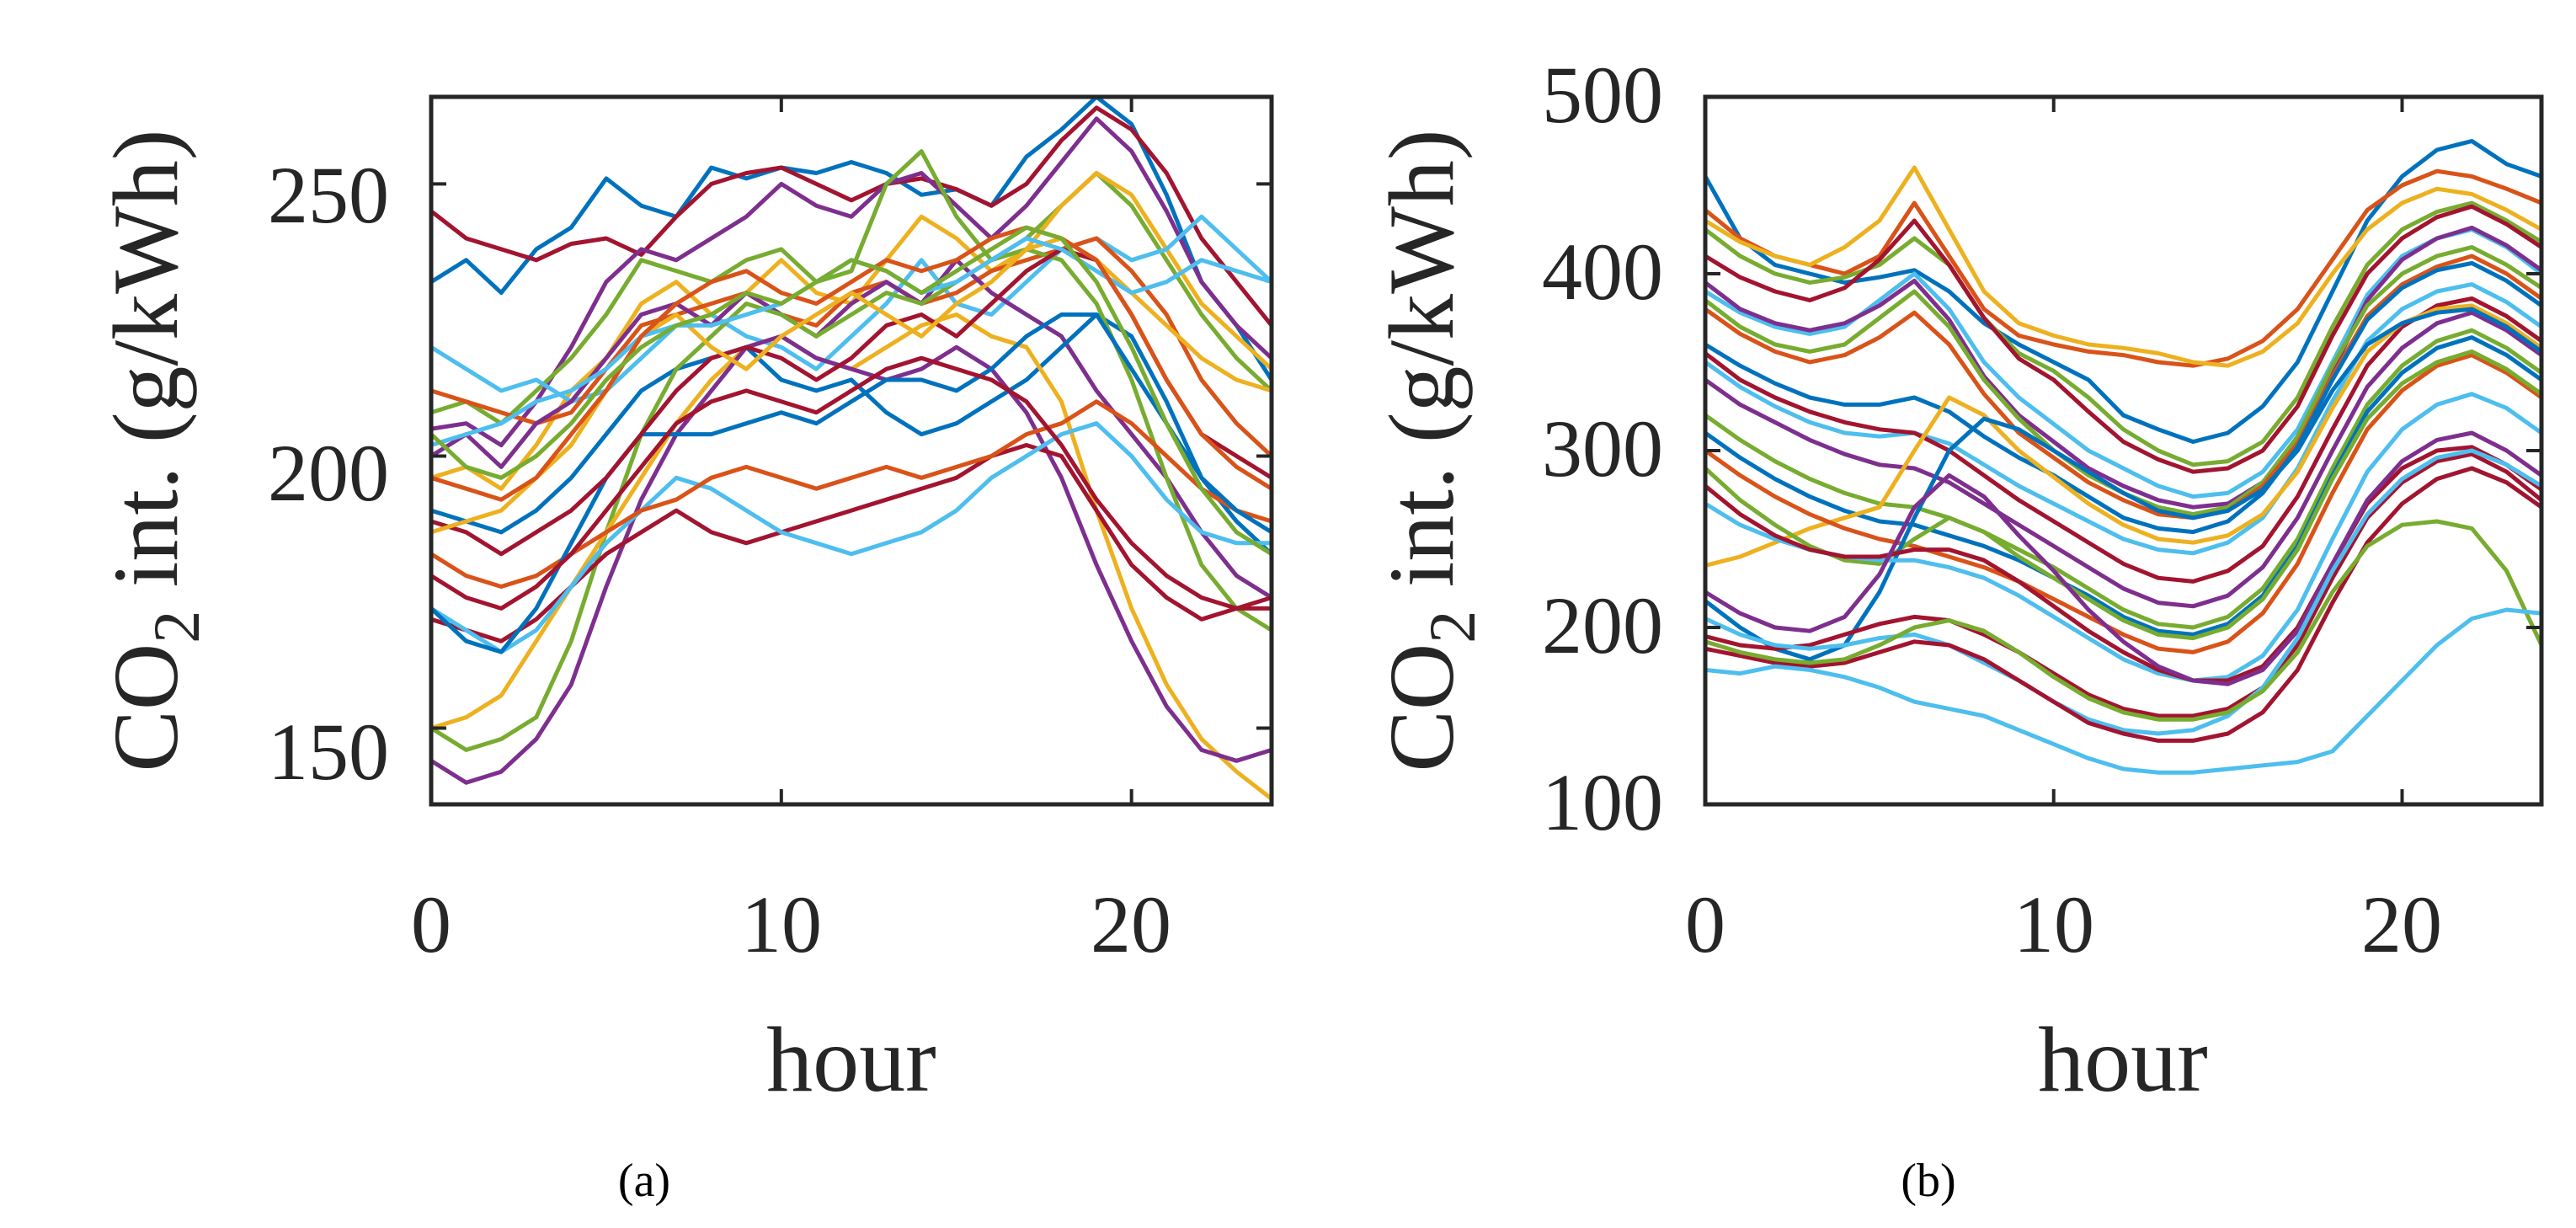  What do you see at coordinates (781, 924) in the screenshot?
I see `panel-a-xtick-label: 10` at bounding box center [781, 924].